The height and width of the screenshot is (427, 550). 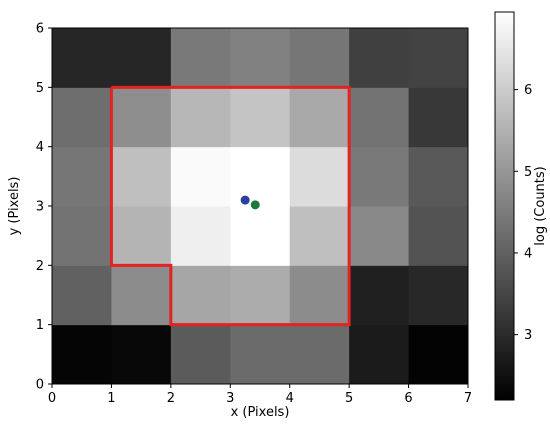 What do you see at coordinates (40, 29) in the screenshot?
I see `y-tick-label: 6` at bounding box center [40, 29].